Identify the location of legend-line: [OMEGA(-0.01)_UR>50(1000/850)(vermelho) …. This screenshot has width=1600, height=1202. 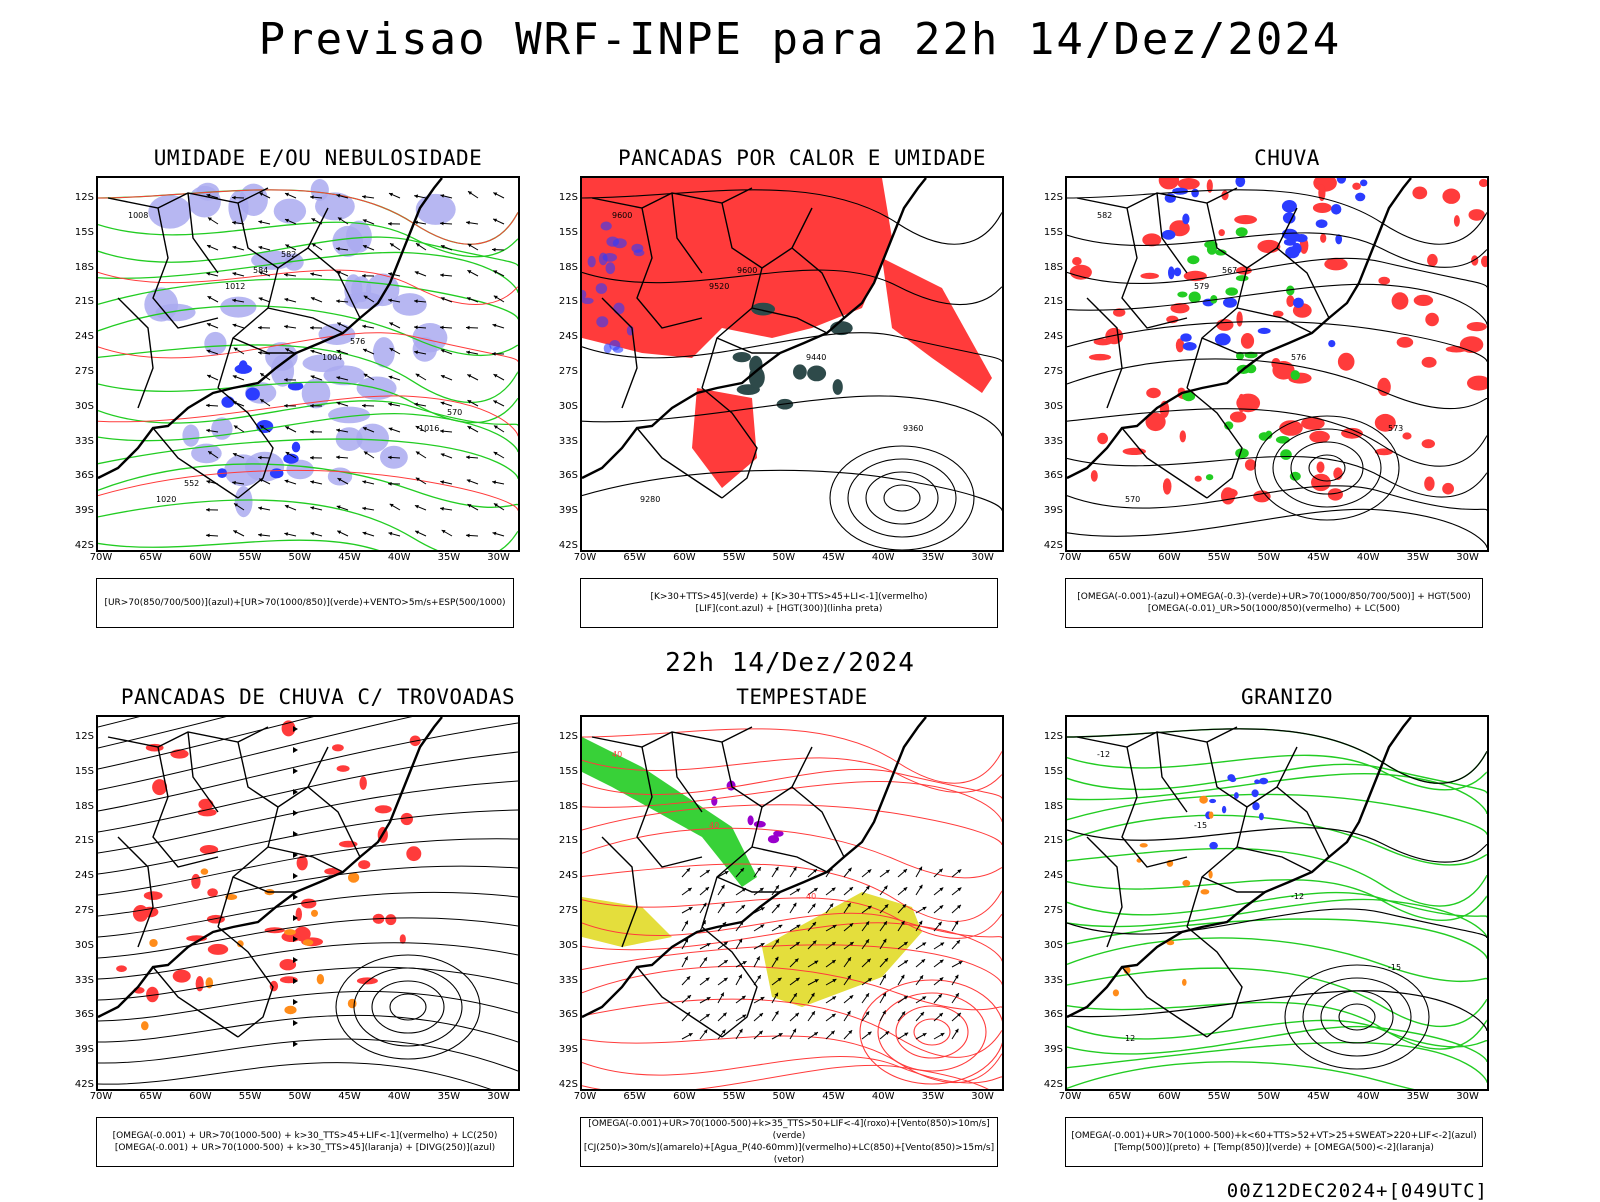
(1274, 609).